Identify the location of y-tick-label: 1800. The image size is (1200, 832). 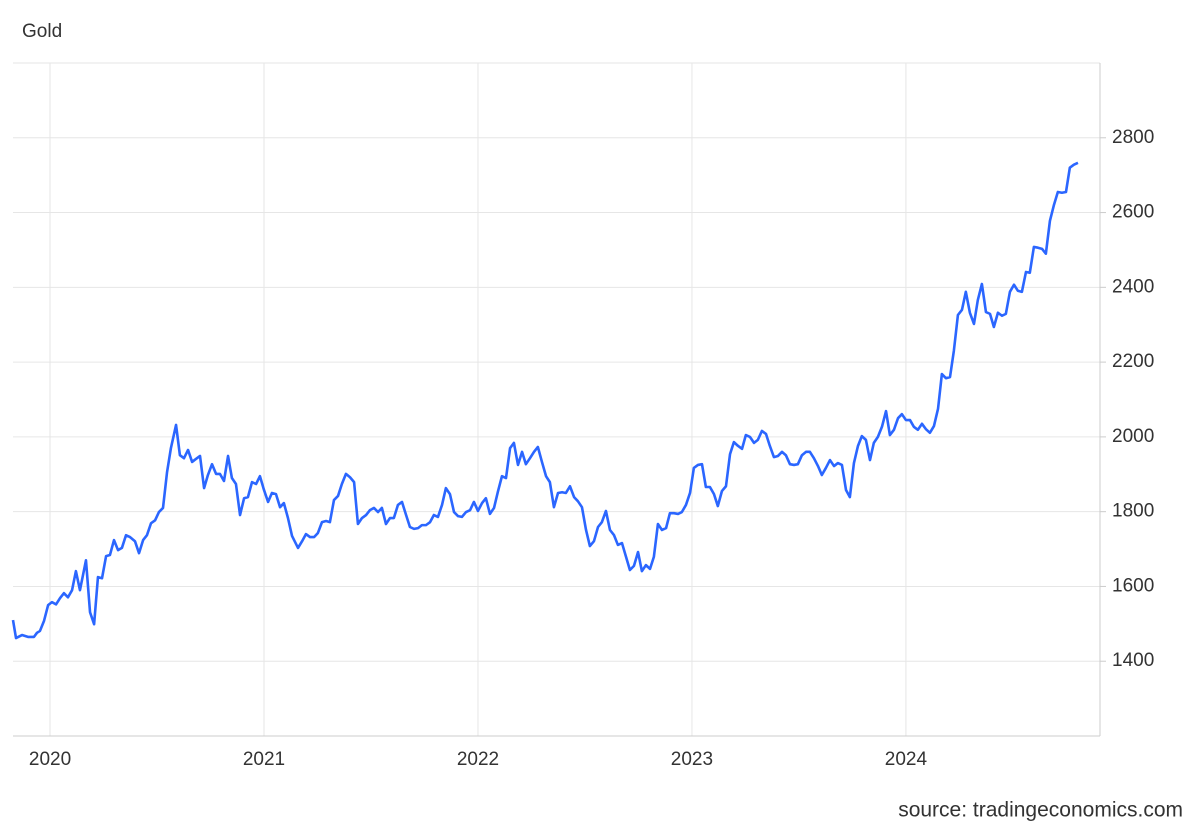
(1133, 511).